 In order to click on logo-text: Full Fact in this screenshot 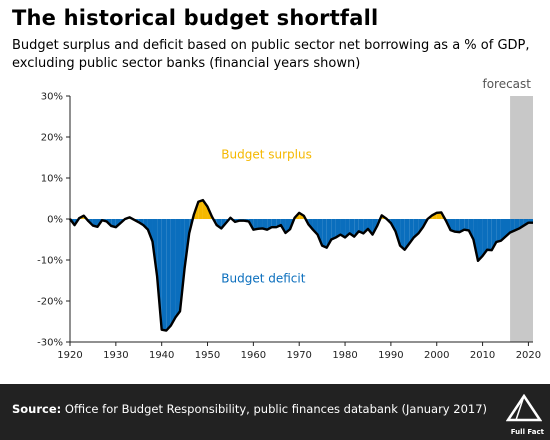, I will do `click(527, 432)`.